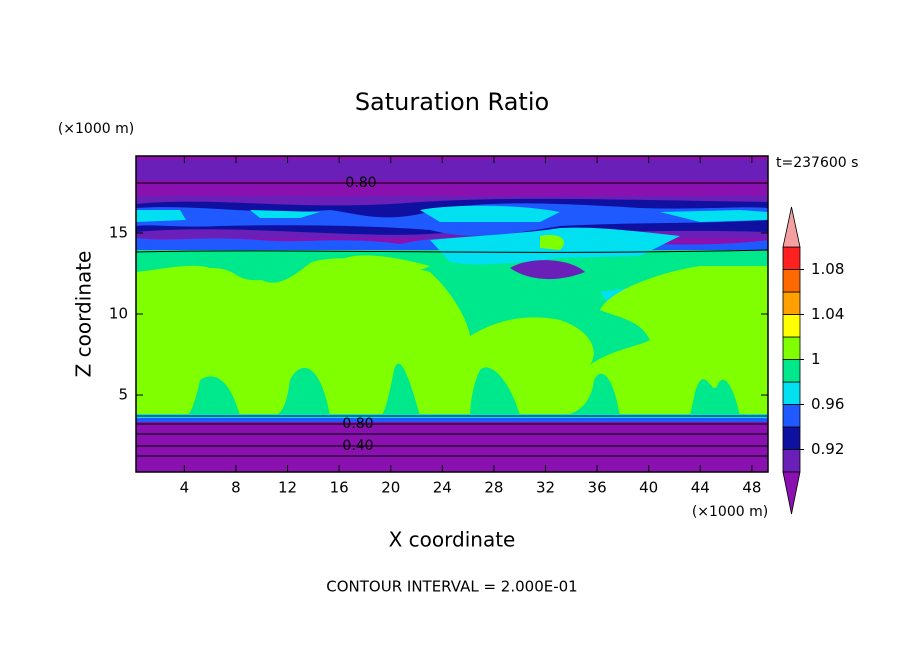 The width and height of the screenshot is (904, 658). I want to click on y-units: (×1000 m), so click(96, 129).